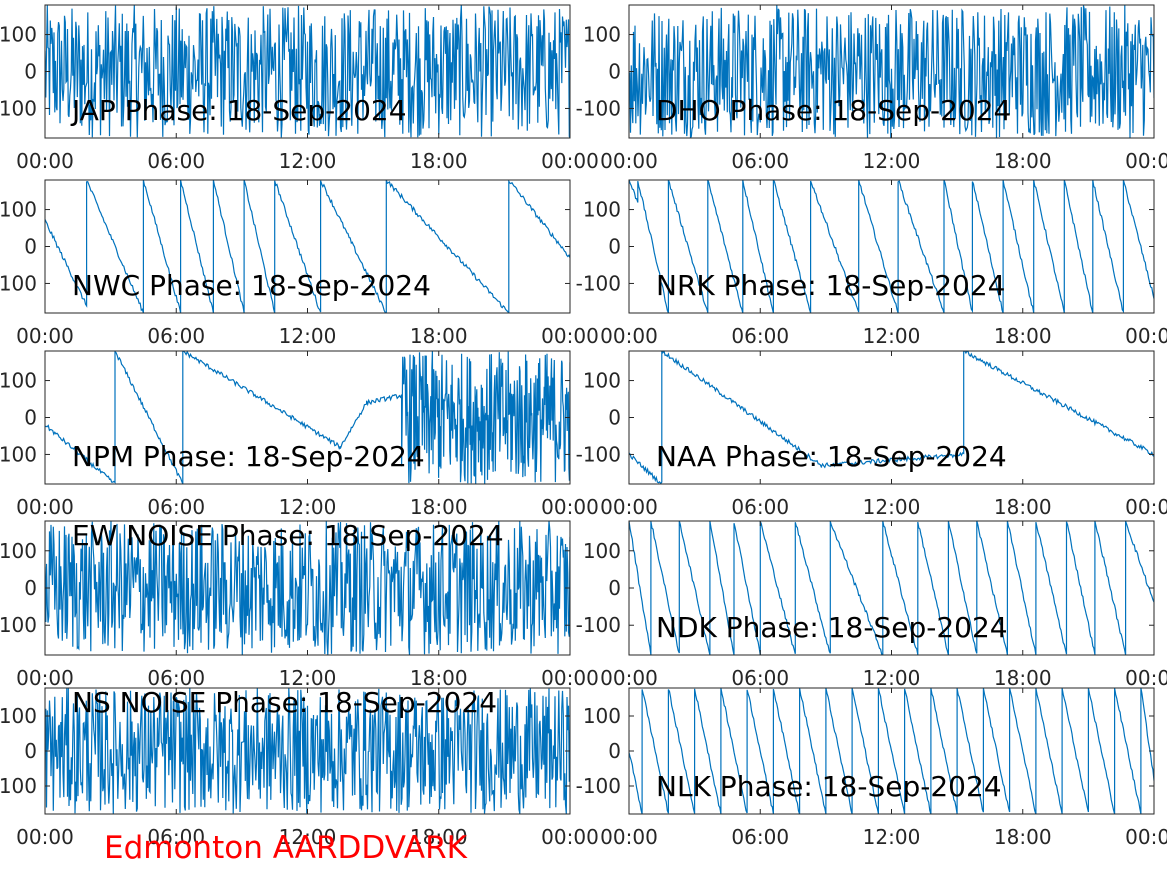 This screenshot has height=875, width=1167. What do you see at coordinates (1023, 161) in the screenshot?
I see `x-tick-label-1-3: 18:00` at bounding box center [1023, 161].